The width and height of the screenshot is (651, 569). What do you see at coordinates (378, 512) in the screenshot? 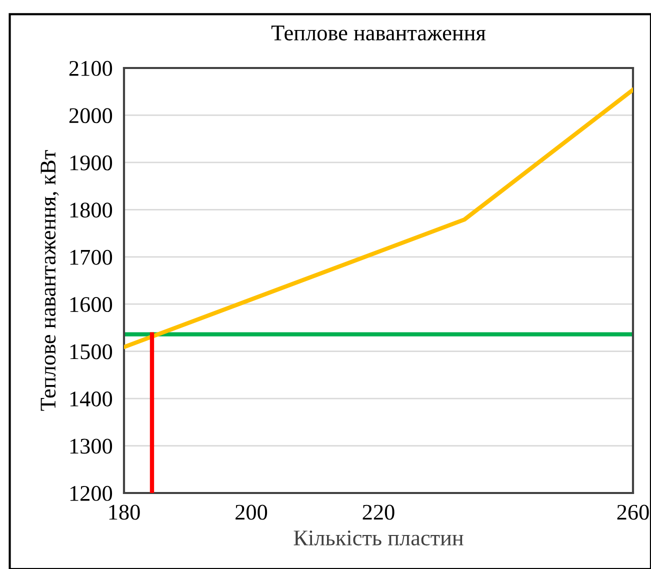
I see `x-tick-label: 220` at bounding box center [378, 512].